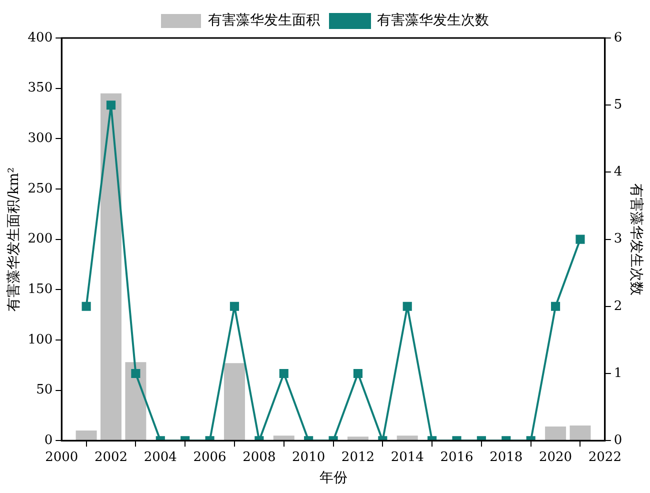 The width and height of the screenshot is (650, 493). I want to click on x-tick-label: 2022, so click(605, 457).